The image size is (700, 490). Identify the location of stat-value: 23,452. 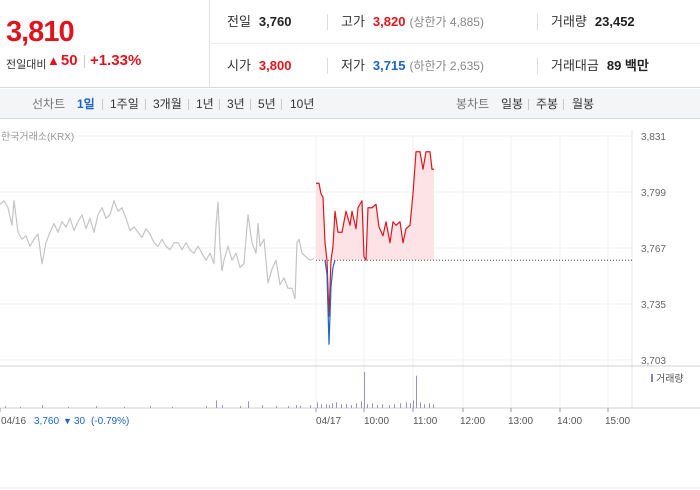
(614, 21).